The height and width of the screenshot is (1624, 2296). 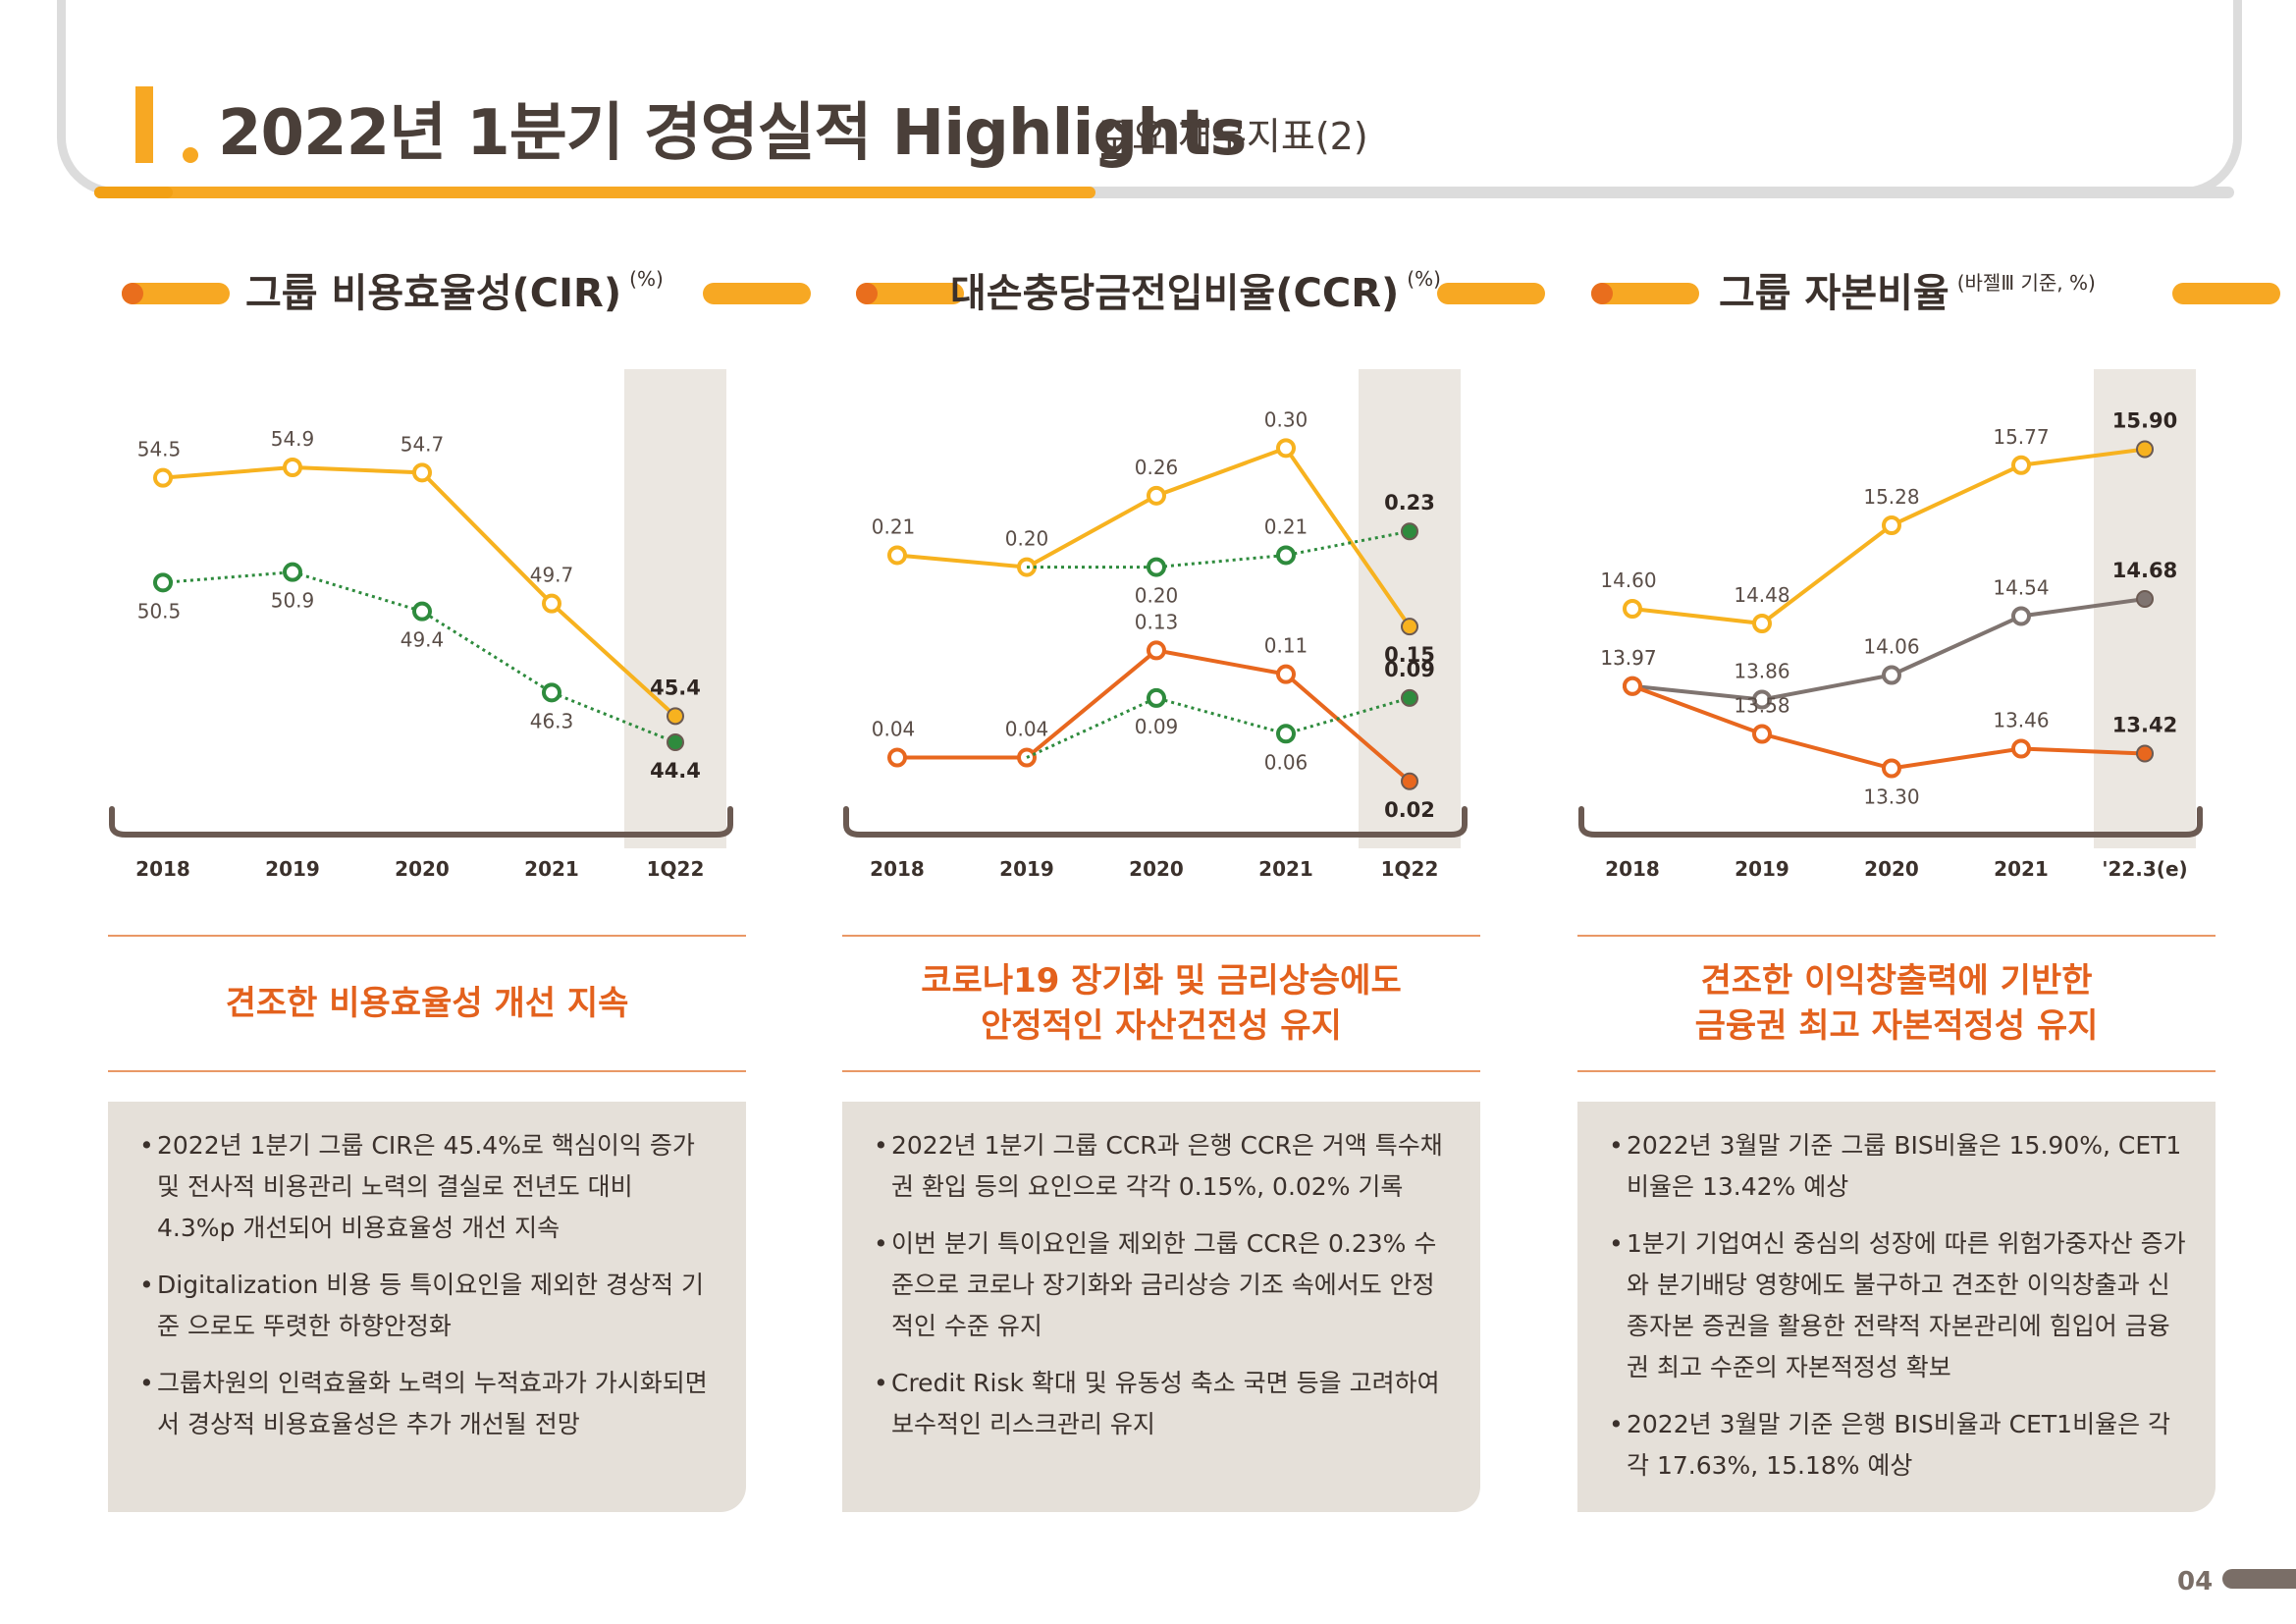 I want to click on header-progress-start, so click(x=133, y=192).